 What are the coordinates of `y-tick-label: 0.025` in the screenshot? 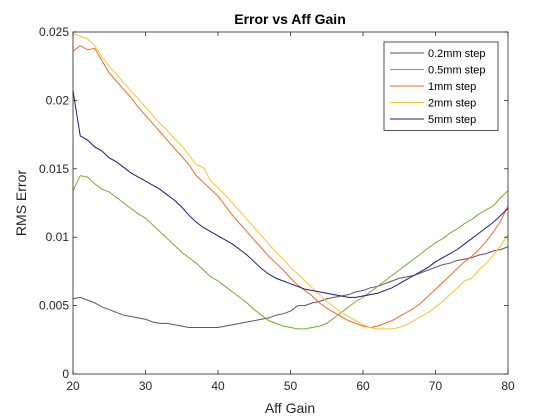 It's located at (54, 32).